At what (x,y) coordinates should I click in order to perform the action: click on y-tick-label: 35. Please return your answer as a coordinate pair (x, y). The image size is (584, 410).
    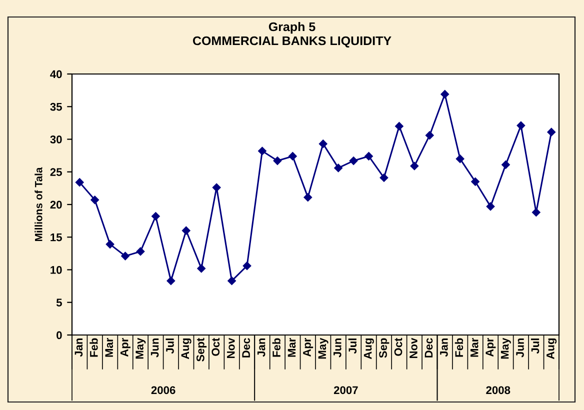
    Looking at the image, I should click on (56, 106).